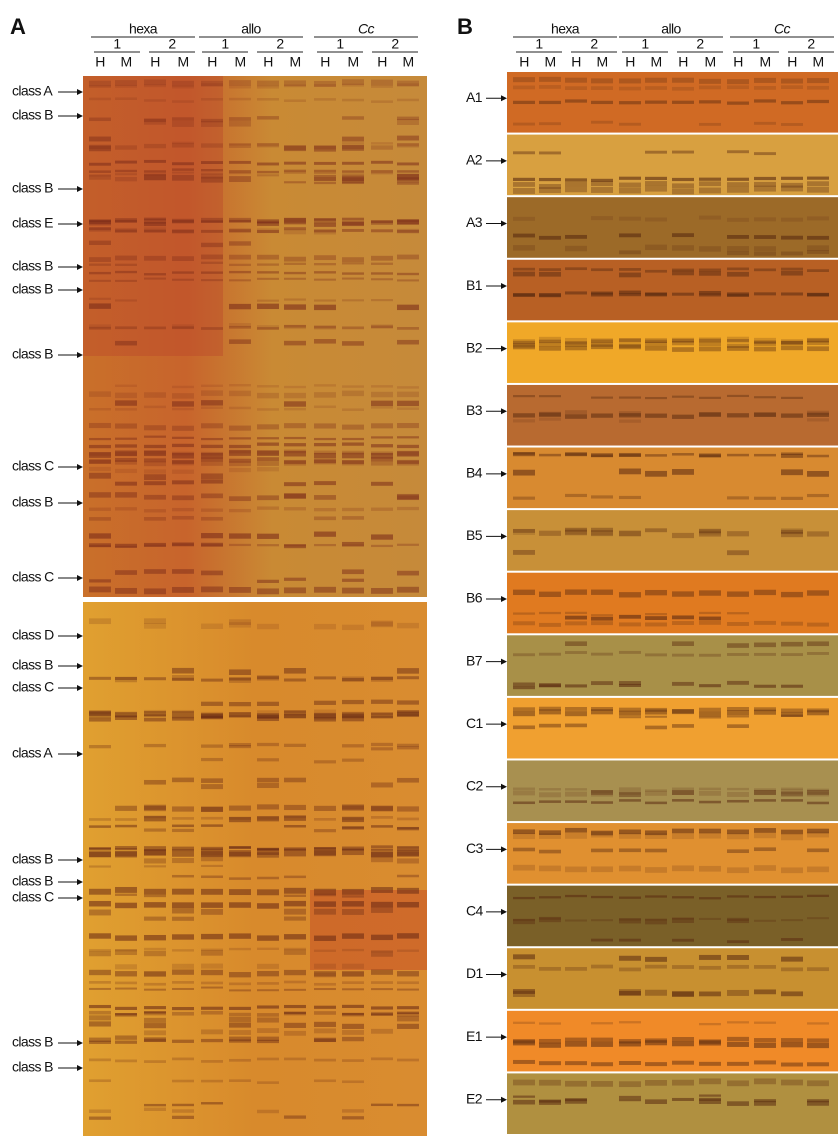  Describe the element at coordinates (672, 1103) in the screenshot. I see `gel-strip` at that location.